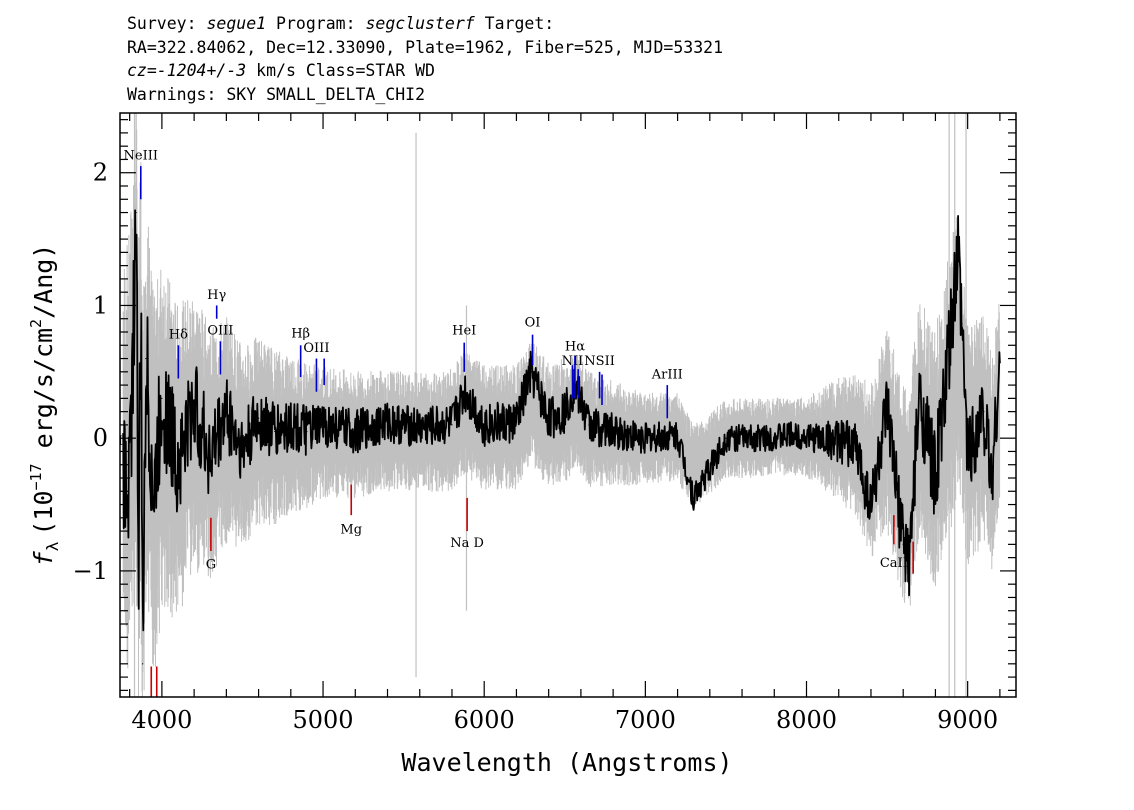 Image resolution: width=1134 pixels, height=810 pixels. What do you see at coordinates (36, 323) in the screenshot?
I see `y-title-exp2: 2` at bounding box center [36, 323].